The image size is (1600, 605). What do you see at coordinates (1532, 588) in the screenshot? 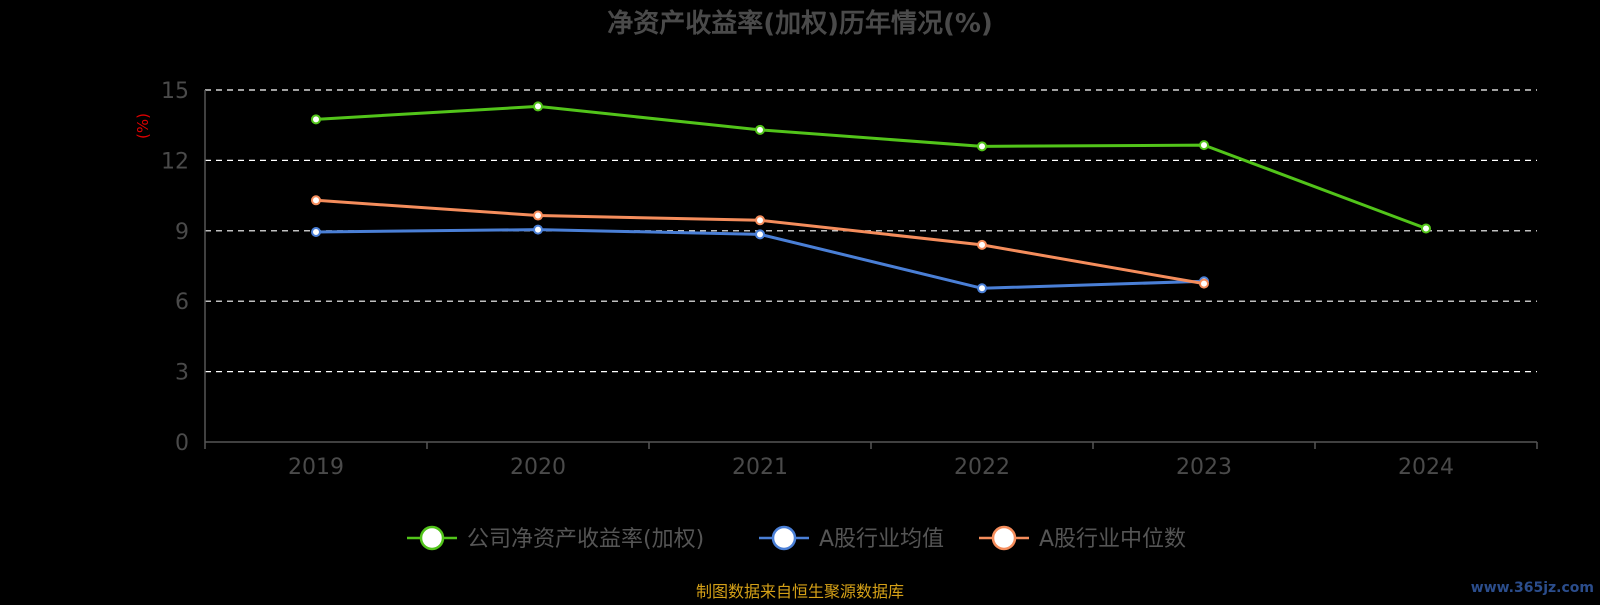
I see `watermark: www.365jz.com` at bounding box center [1532, 588].